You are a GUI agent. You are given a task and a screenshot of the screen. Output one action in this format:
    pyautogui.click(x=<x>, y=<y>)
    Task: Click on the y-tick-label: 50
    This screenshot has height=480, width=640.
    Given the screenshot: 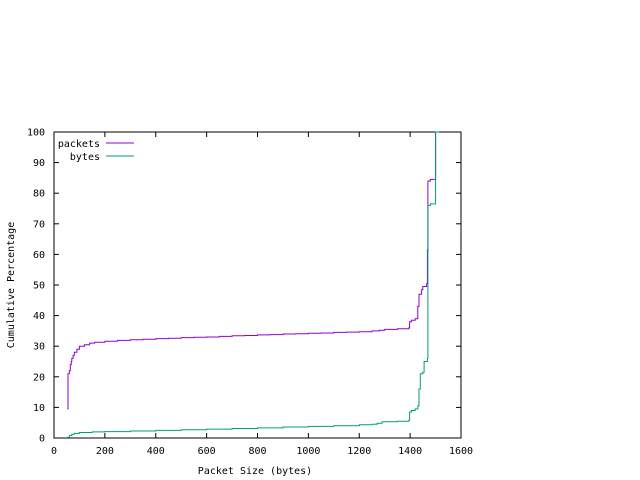 What is the action you would take?
    pyautogui.click(x=39, y=286)
    